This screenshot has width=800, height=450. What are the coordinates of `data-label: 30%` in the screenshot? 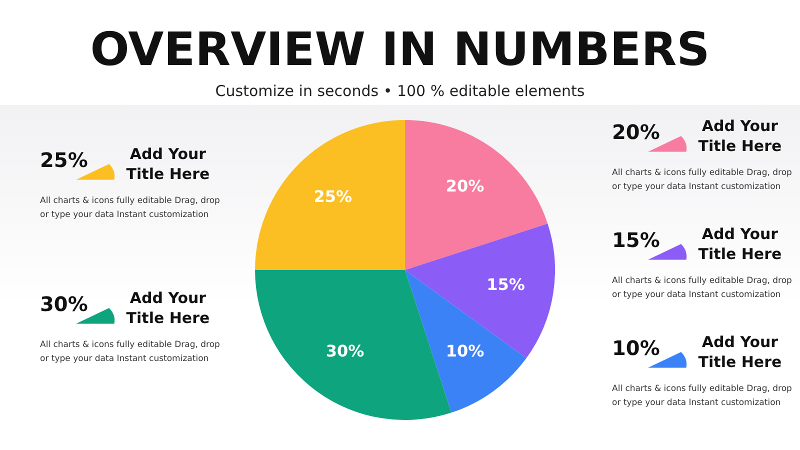 It's located at (345, 351).